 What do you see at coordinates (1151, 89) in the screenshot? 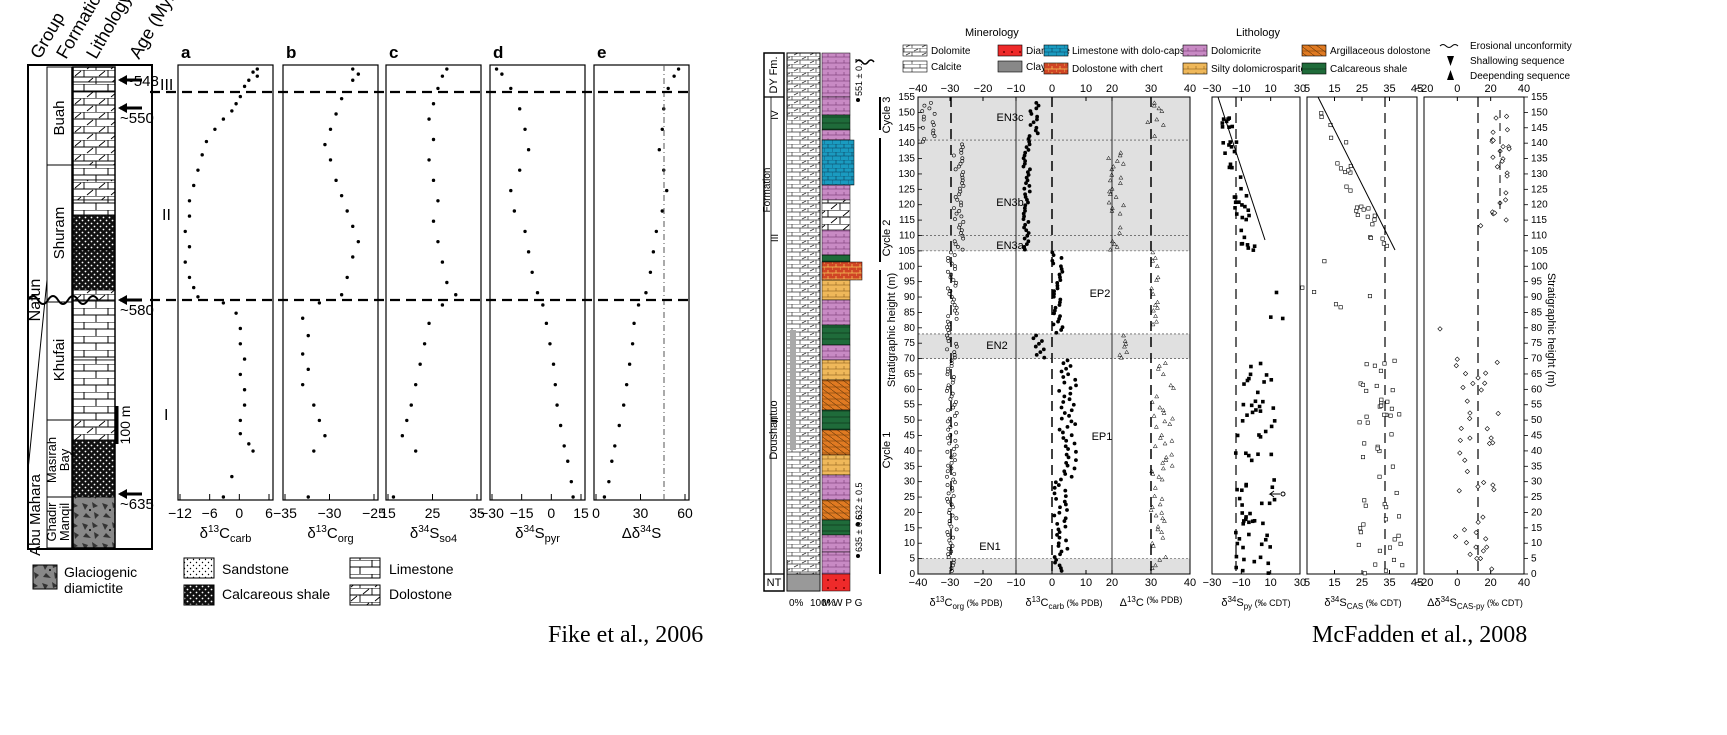
I see `top-tick-label: 30` at bounding box center [1151, 89].